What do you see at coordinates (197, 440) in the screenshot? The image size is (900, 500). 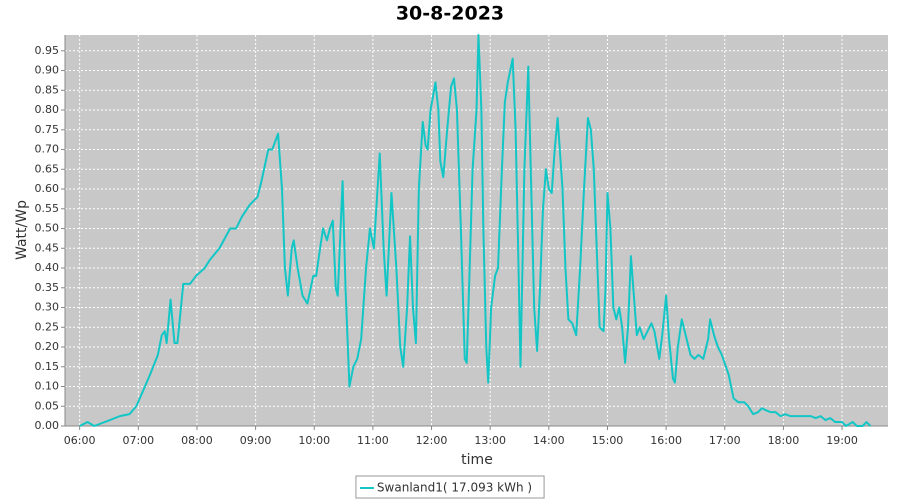 I see `x-tick-label: 08:00` at bounding box center [197, 440].